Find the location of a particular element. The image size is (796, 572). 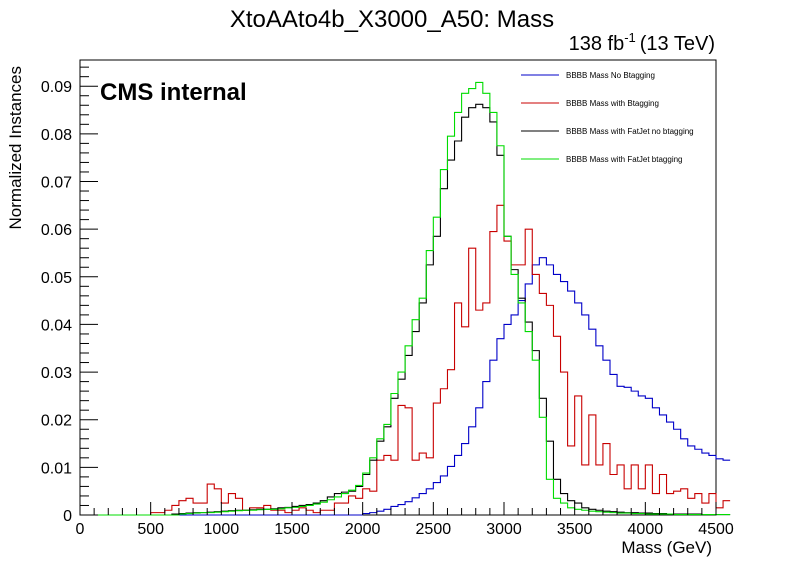

x-tick-label: 4000 is located at coordinates (646, 529).